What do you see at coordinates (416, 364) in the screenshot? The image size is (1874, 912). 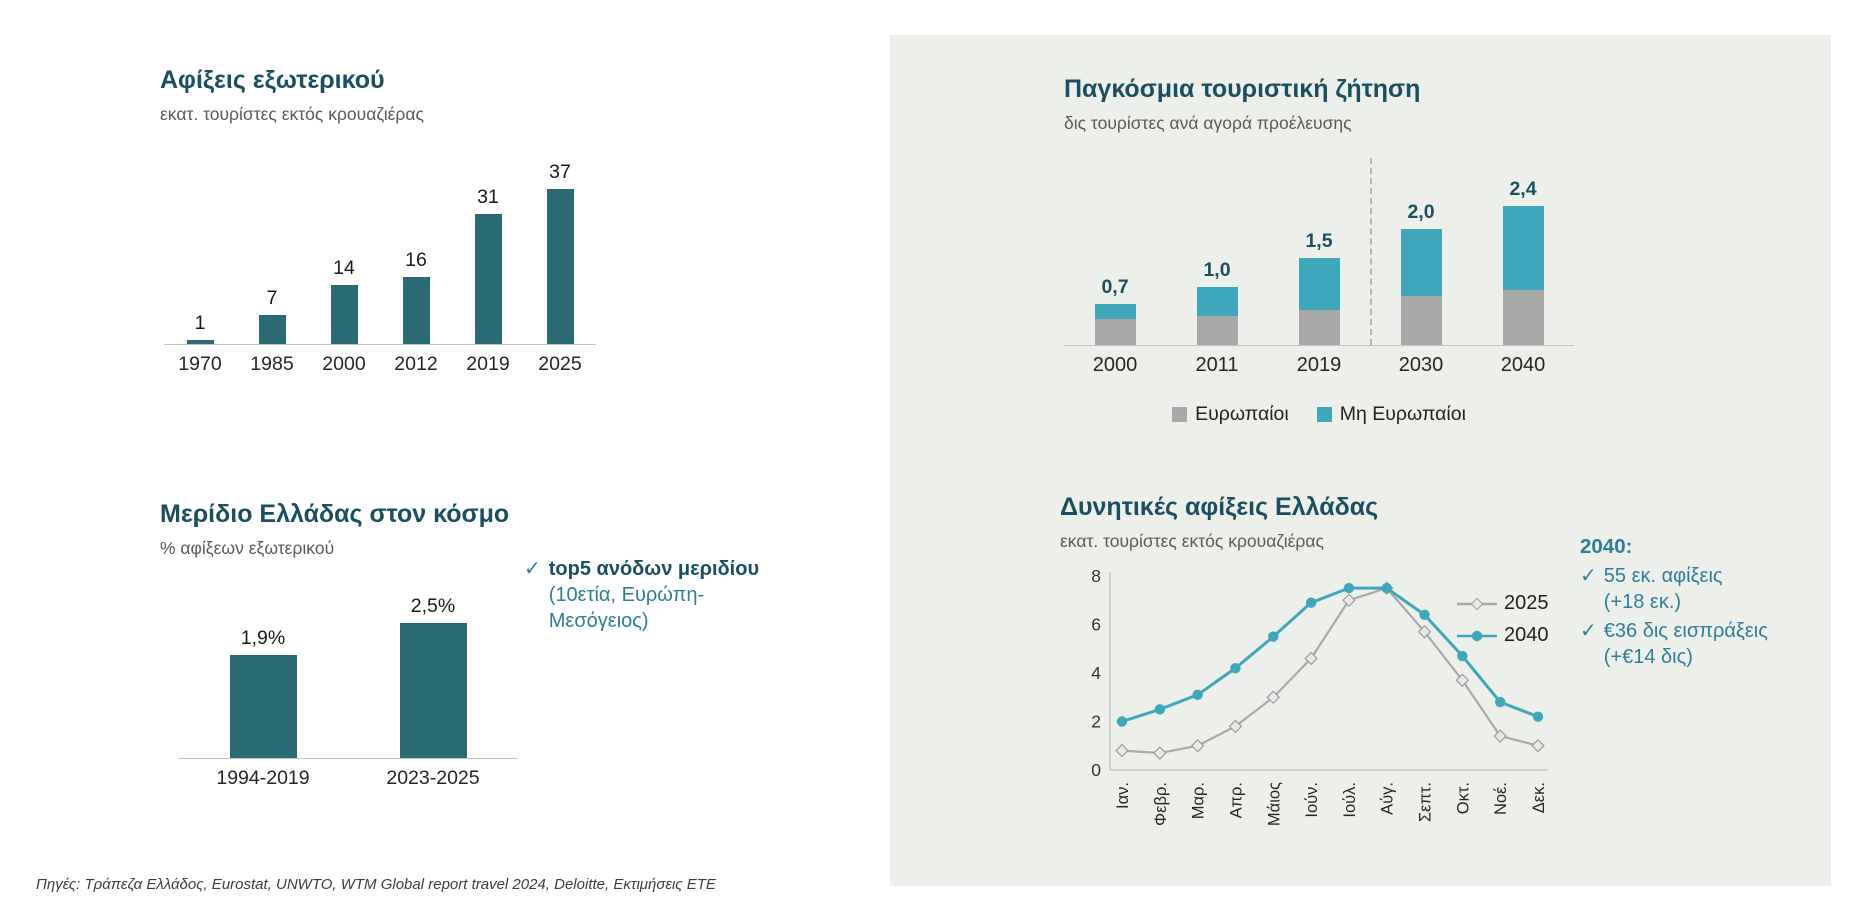 I see `x-tick-label: 2012` at bounding box center [416, 364].